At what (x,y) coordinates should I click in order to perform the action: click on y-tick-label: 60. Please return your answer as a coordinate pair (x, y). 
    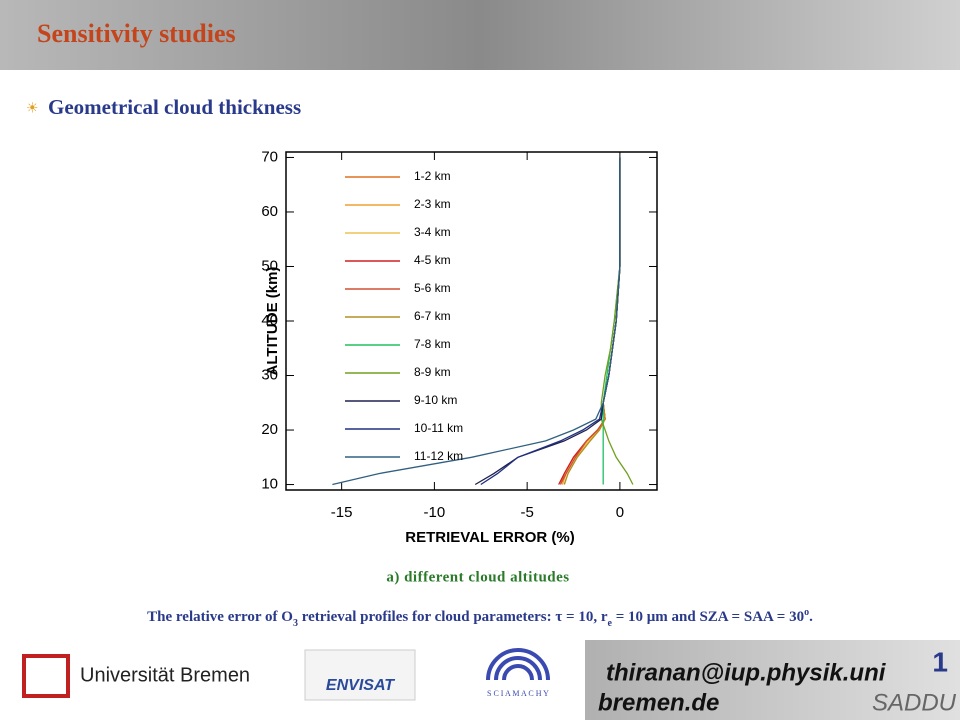
    Looking at the image, I should click on (269, 211).